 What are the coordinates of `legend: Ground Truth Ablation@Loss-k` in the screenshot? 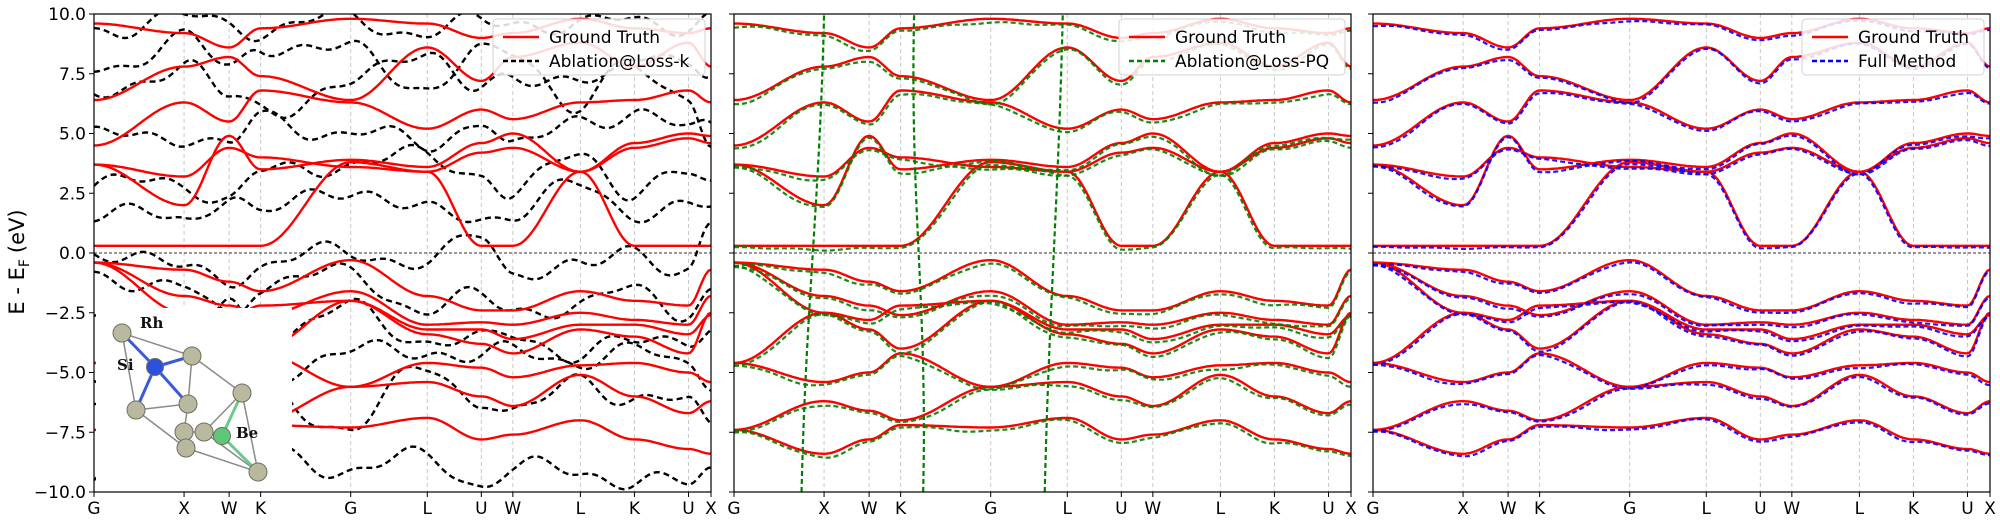 It's located at (599, 47).